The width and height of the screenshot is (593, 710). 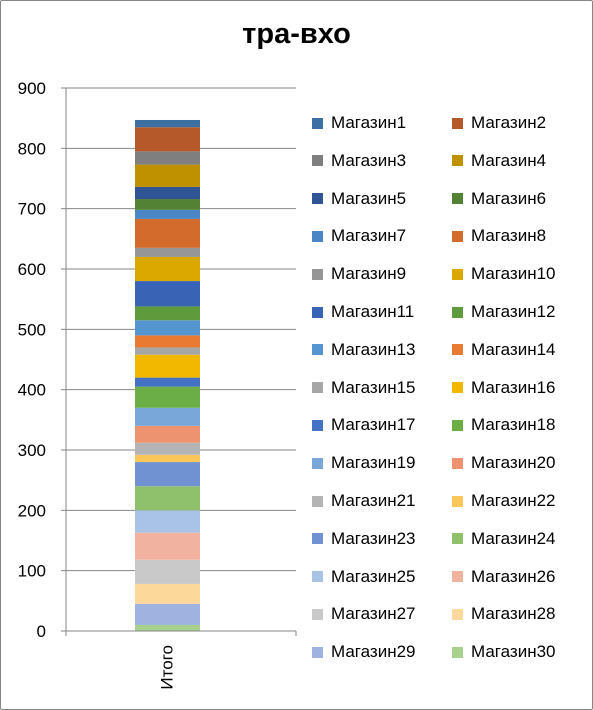 I want to click on bar-segment-Магазин2, so click(x=167, y=139).